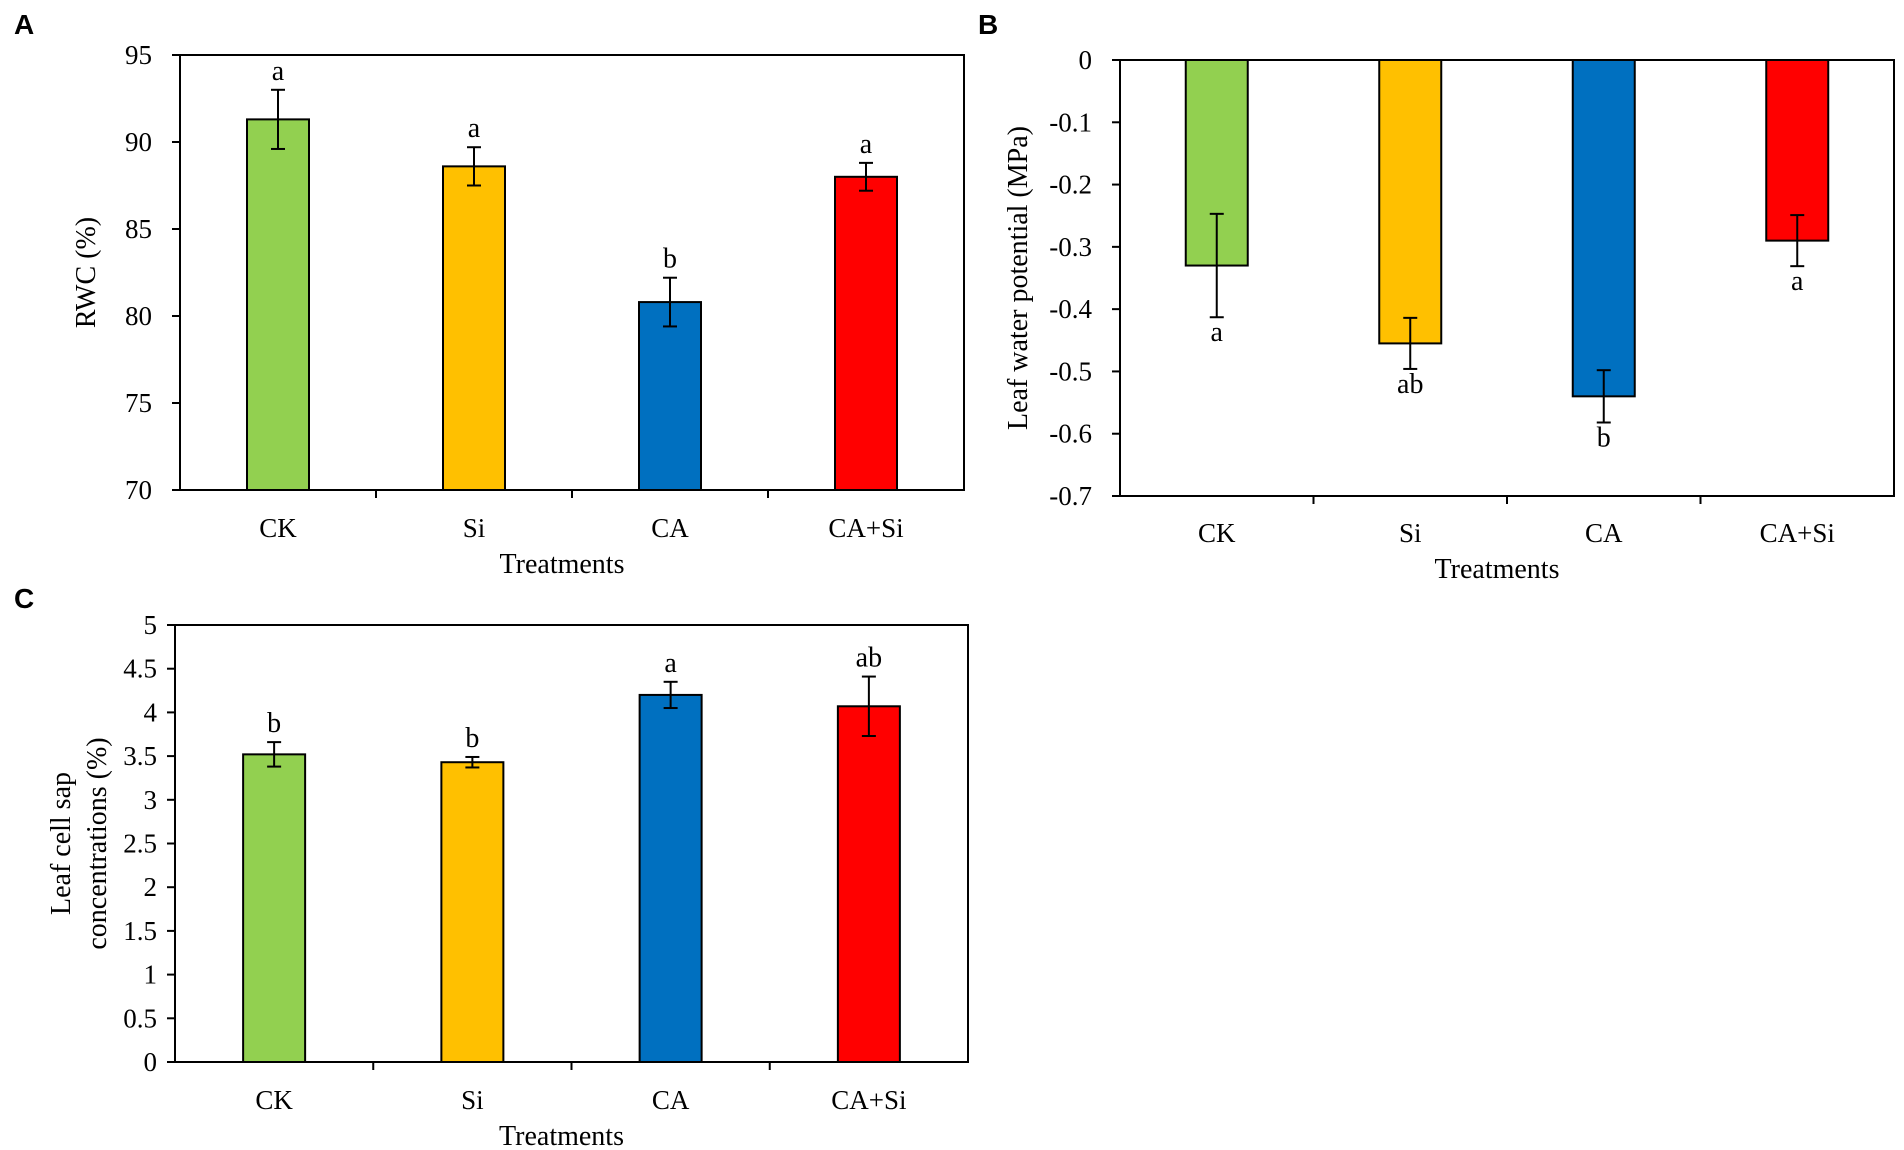  Describe the element at coordinates (1070, 371) in the screenshot. I see `y-tick-label: -0.5` at that location.